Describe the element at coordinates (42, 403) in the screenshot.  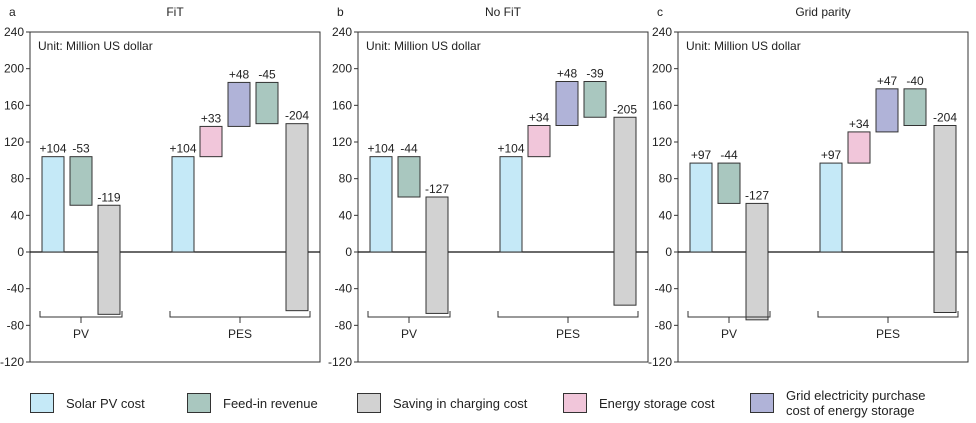
I see `legend-swatch-solar-pv-cost` at that location.